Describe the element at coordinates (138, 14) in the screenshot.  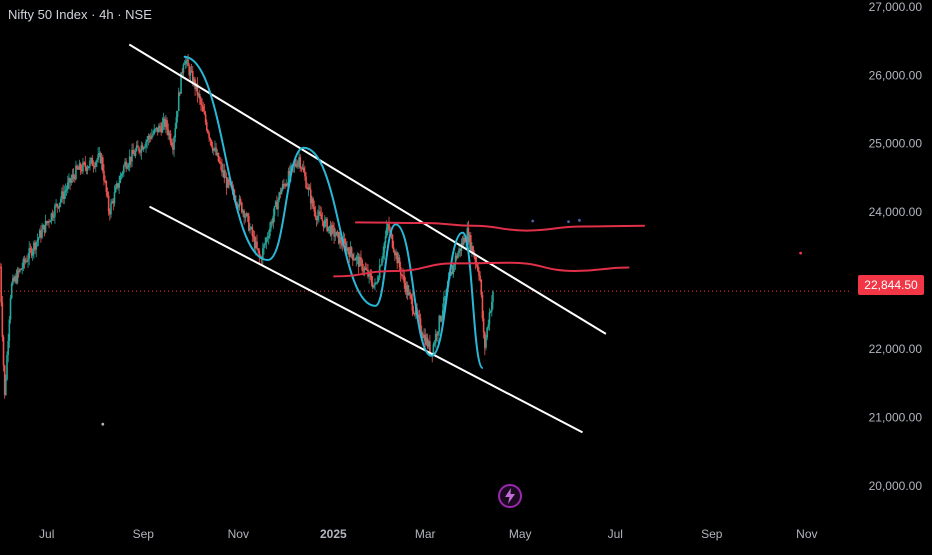
I see `exchange-label: NSE` at that location.